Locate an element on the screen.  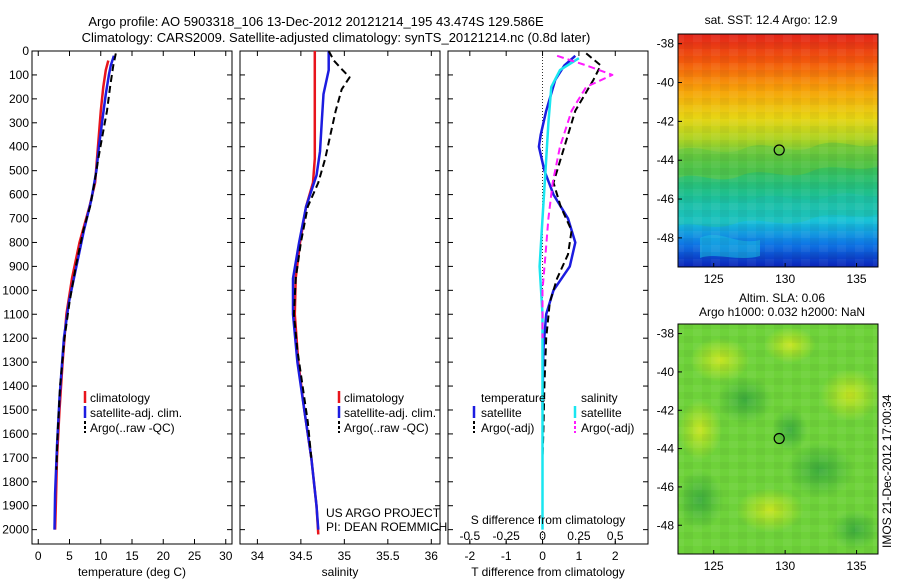
difference-xlabel: T difference from climatology is located at coordinates (548, 572).